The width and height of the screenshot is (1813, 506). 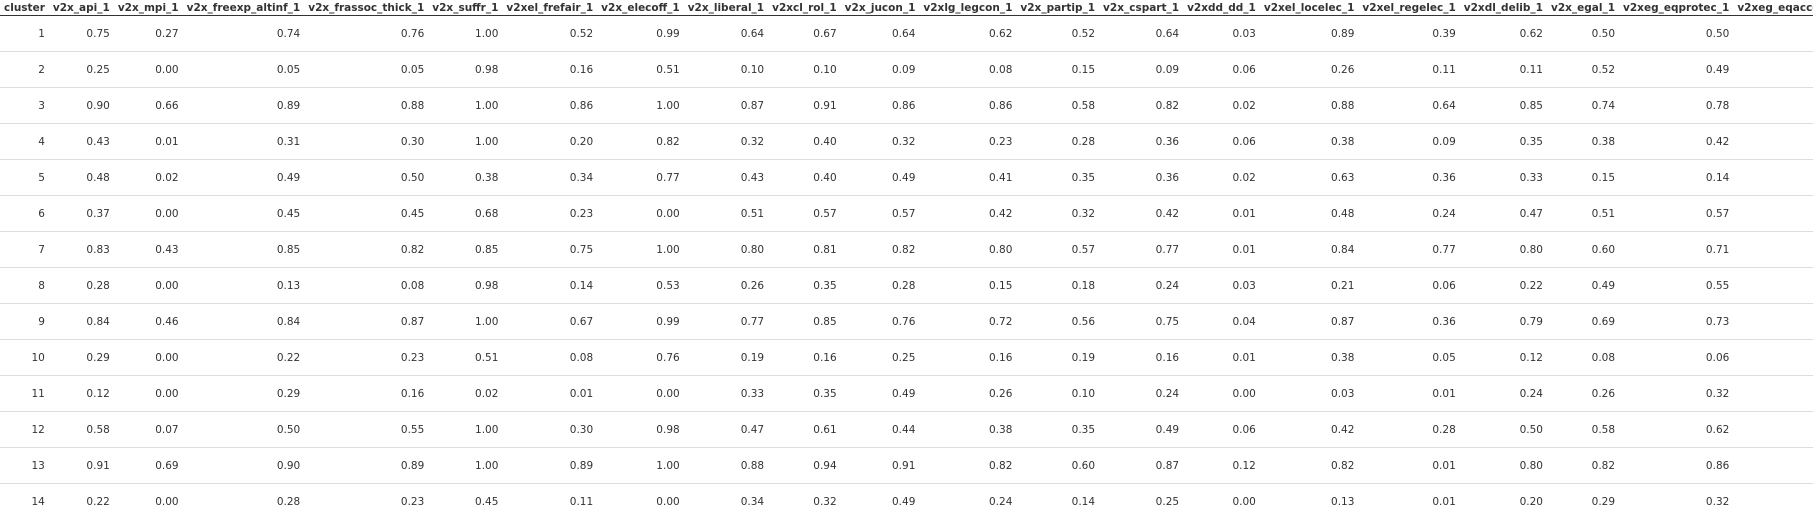 What do you see at coordinates (366, 8) in the screenshot?
I see `column-header-v2x-frassoc-thick-1: v2x_frassoc_thick_1` at bounding box center [366, 8].